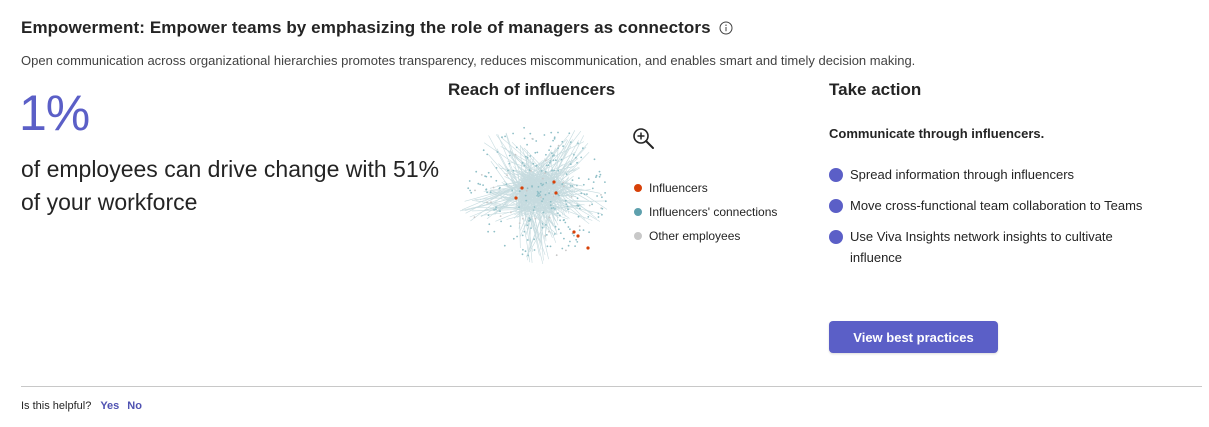 The image size is (1209, 427). What do you see at coordinates (875, 89) in the screenshot?
I see `action-title: Take action` at bounding box center [875, 89].